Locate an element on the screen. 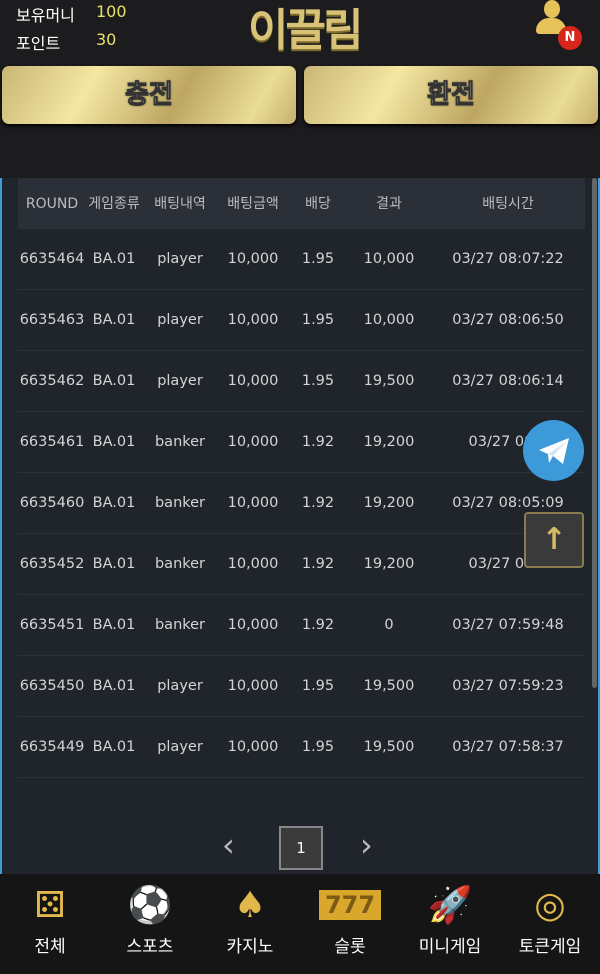  prev-page-button: ‹ is located at coordinates (228, 845).